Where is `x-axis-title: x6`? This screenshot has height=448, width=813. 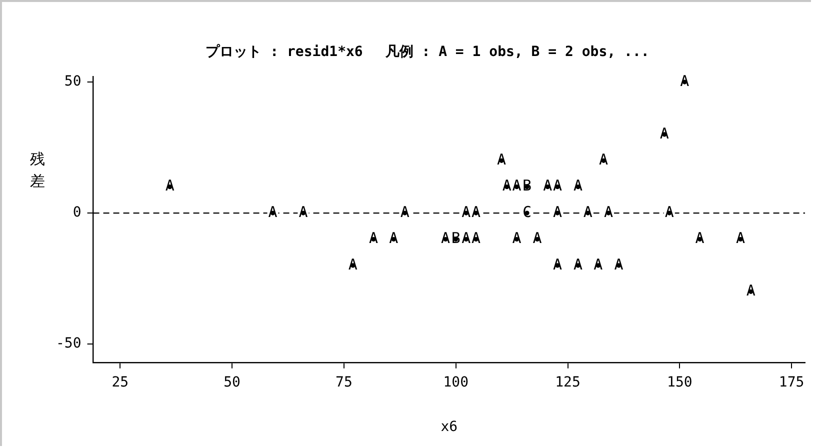
x-axis-title: x6 is located at coordinates (449, 427).